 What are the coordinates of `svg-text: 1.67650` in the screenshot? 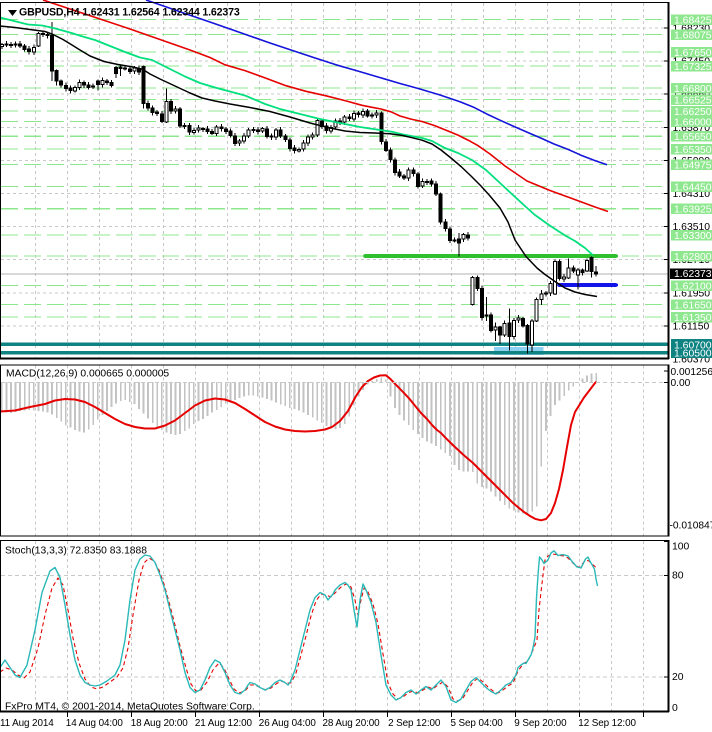 It's located at (693, 53).